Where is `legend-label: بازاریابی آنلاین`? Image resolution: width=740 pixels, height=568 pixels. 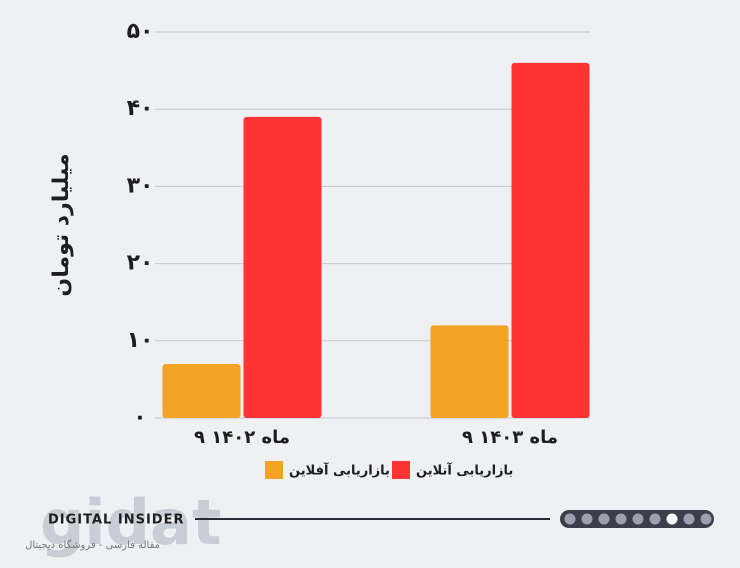
legend-label: بازاریابی آنلاین is located at coordinates (464, 470).